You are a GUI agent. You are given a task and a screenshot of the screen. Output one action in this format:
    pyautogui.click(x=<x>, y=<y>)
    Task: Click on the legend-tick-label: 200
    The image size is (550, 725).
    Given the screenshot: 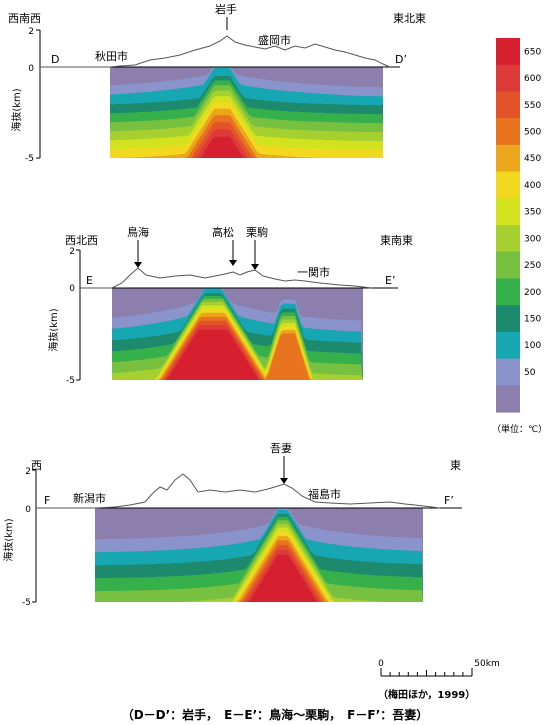 What is the action you would take?
    pyautogui.click(x=532, y=293)
    